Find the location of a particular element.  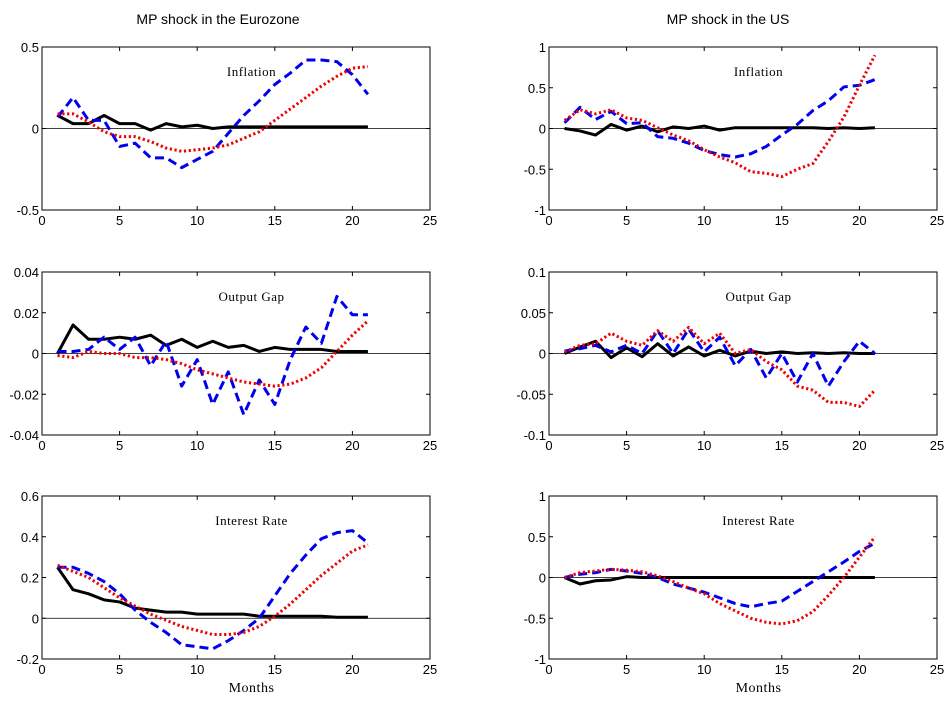

y-tick-label: -0.05 is located at coordinates (531, 394).